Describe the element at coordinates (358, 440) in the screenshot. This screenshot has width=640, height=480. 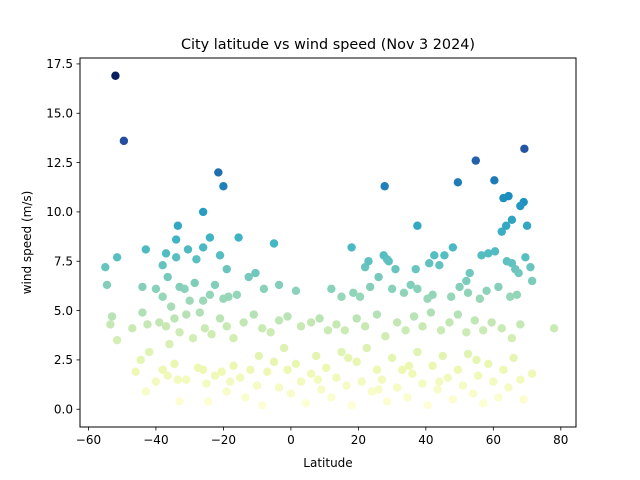
I see `x-tick-label: 20` at that location.